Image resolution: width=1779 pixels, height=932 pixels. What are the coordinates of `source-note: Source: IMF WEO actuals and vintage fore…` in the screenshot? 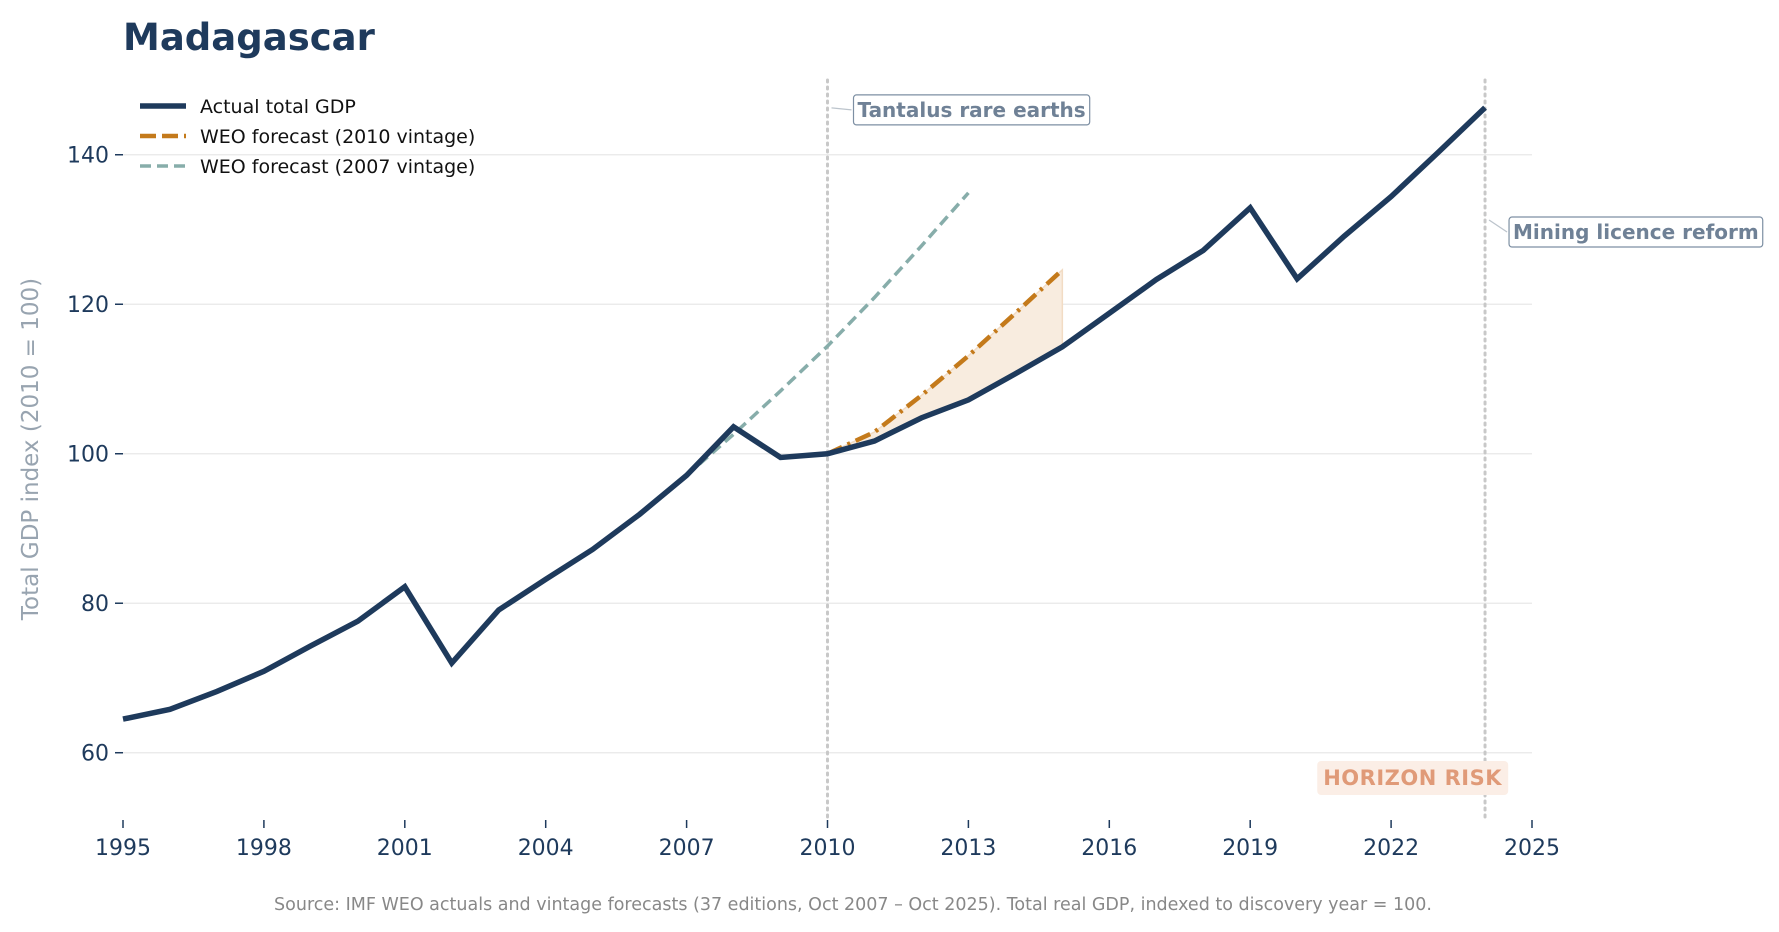 It's located at (853, 905).